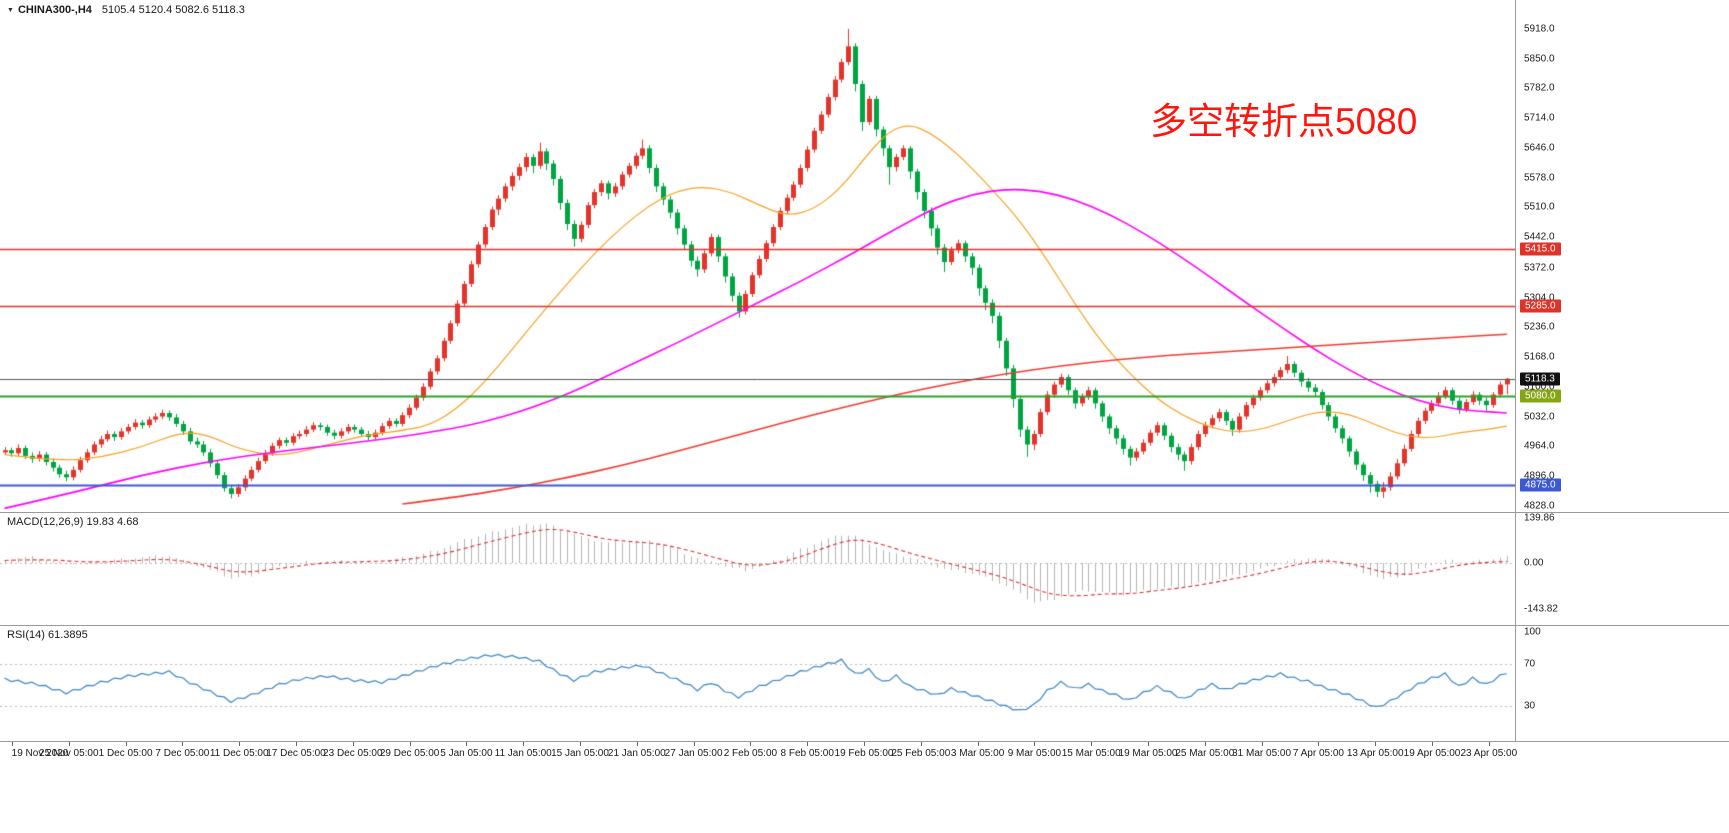 The image size is (1729, 833). I want to click on time-axis-label: 13 Apr 05:00, so click(1375, 753).